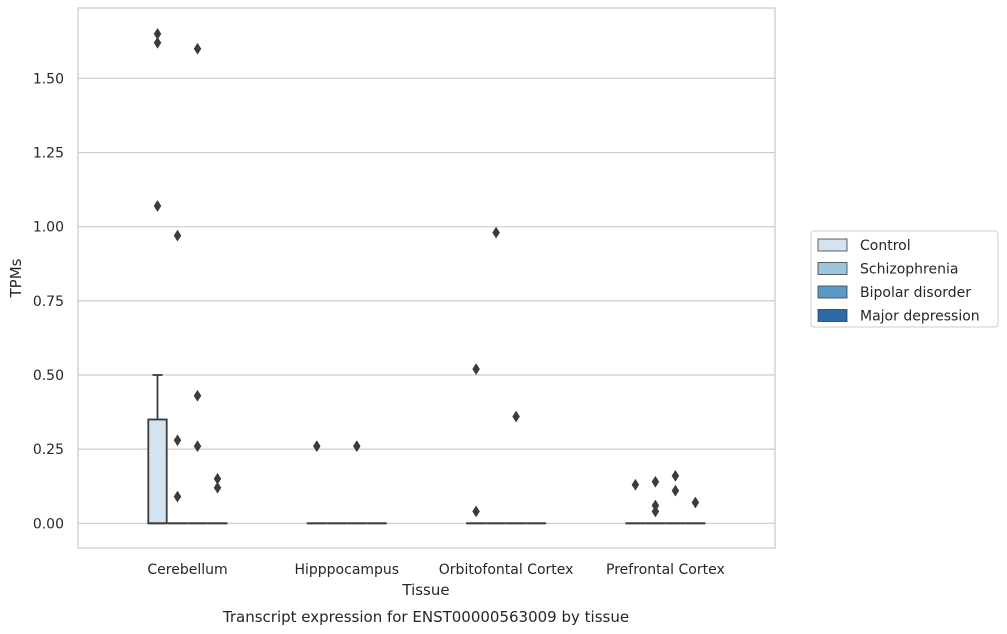  Describe the element at coordinates (48, 79) in the screenshot. I see `y-tick-label: 1.50` at that location.